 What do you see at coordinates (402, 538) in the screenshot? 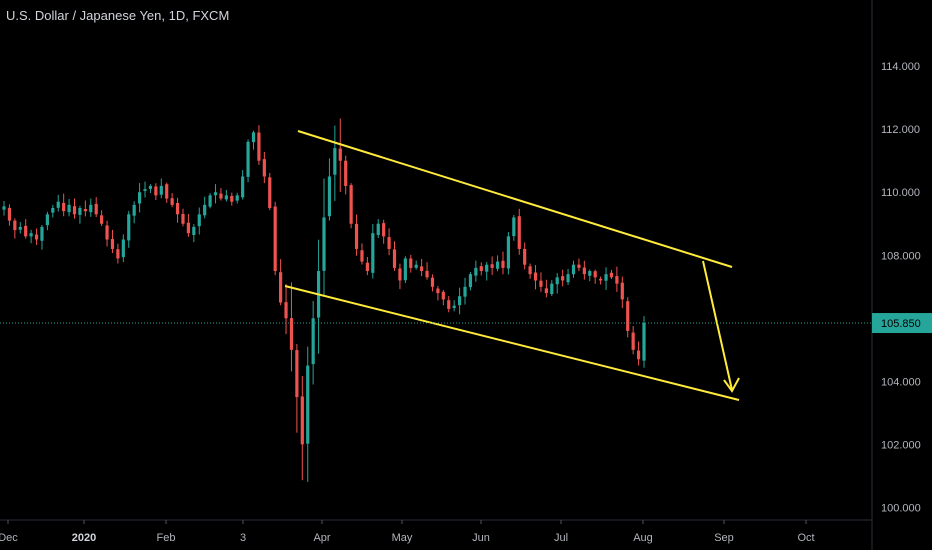
I see `x-tick-label: May` at bounding box center [402, 538].